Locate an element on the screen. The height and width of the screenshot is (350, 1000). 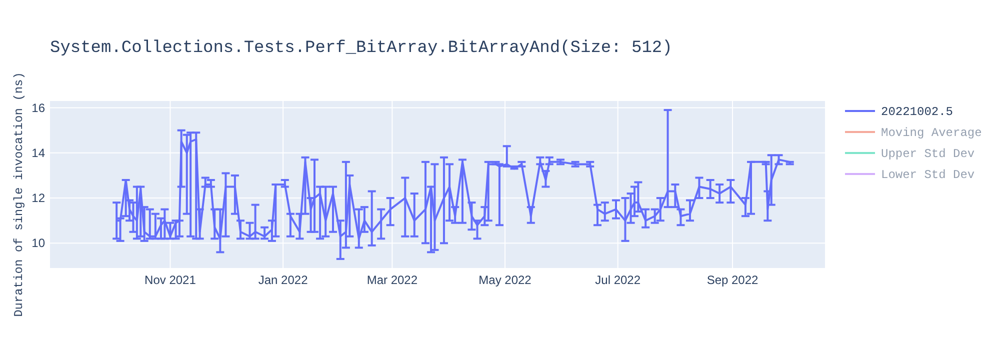
legend-label: Upper Std Dev is located at coordinates (928, 154).